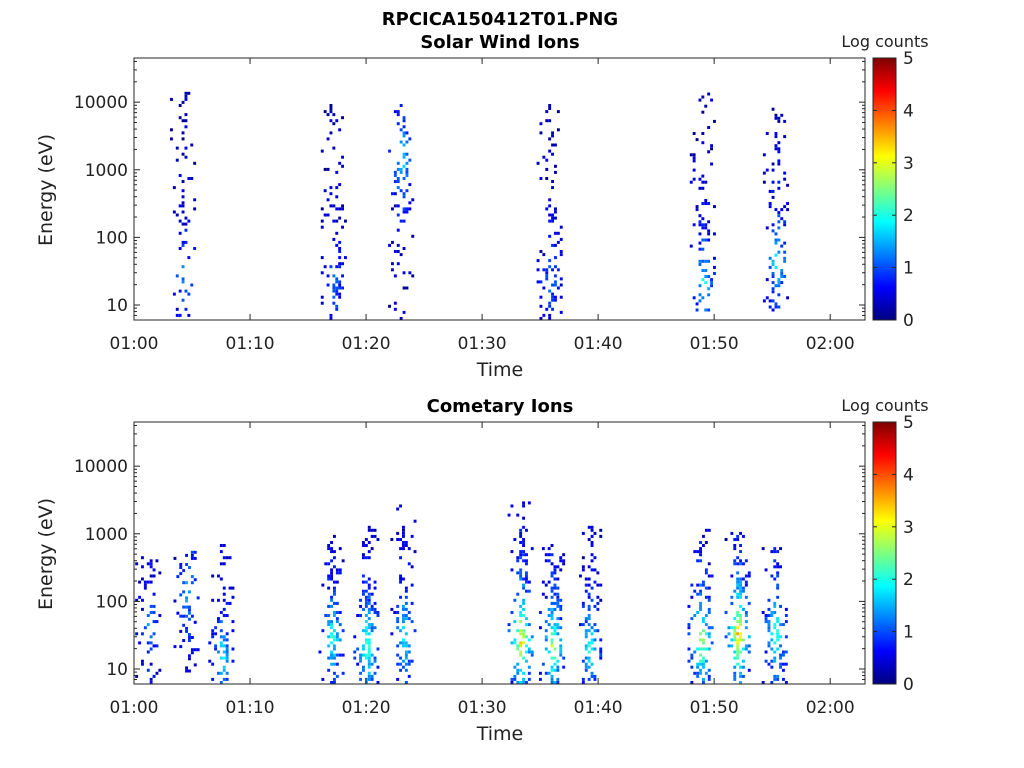 Image resolution: width=1024 pixels, height=768 pixels. What do you see at coordinates (830, 344) in the screenshot?
I see `x-tick-label: 02:00` at bounding box center [830, 344].